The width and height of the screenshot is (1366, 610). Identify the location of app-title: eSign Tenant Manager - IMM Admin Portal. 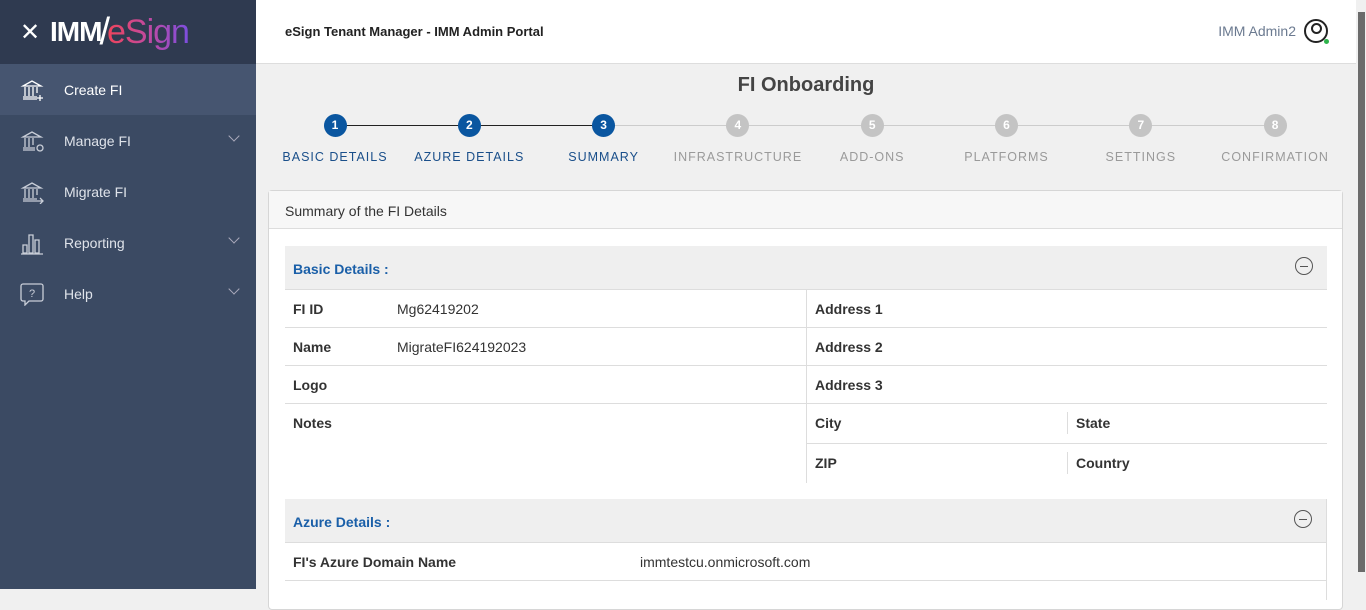
(414, 31).